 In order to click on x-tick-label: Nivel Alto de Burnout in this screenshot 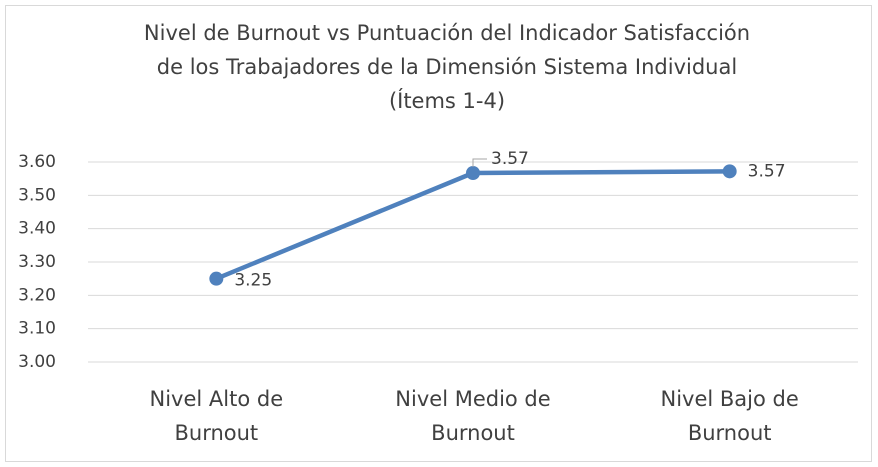, I will do `click(216, 416)`.